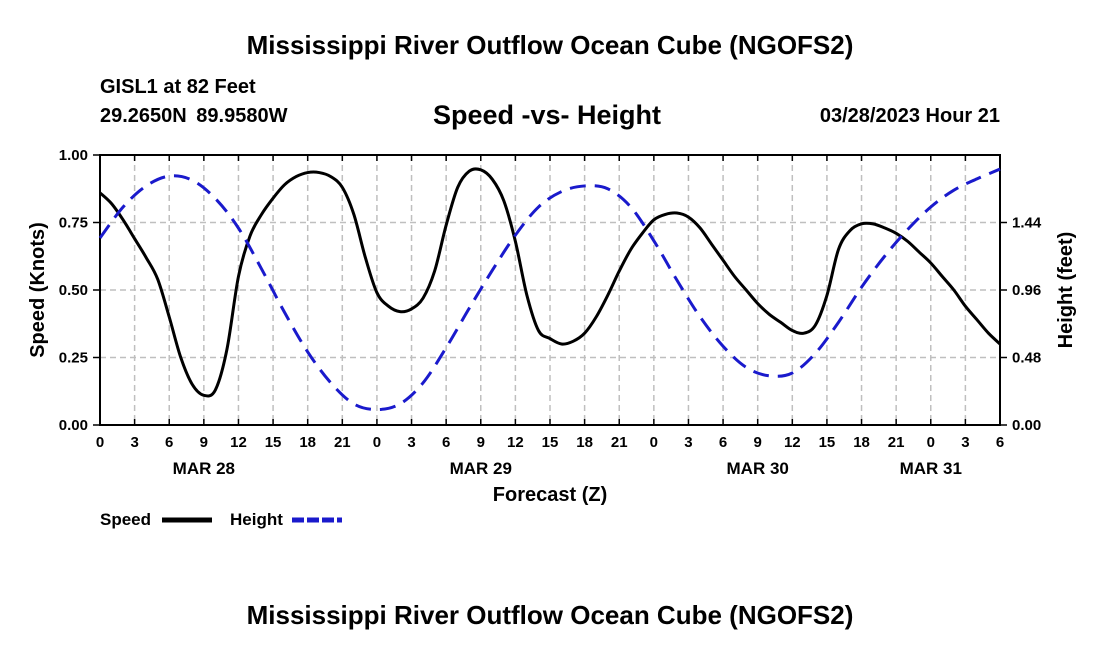  What do you see at coordinates (73, 425) in the screenshot?
I see `y-tick-label: 0.00` at bounding box center [73, 425].